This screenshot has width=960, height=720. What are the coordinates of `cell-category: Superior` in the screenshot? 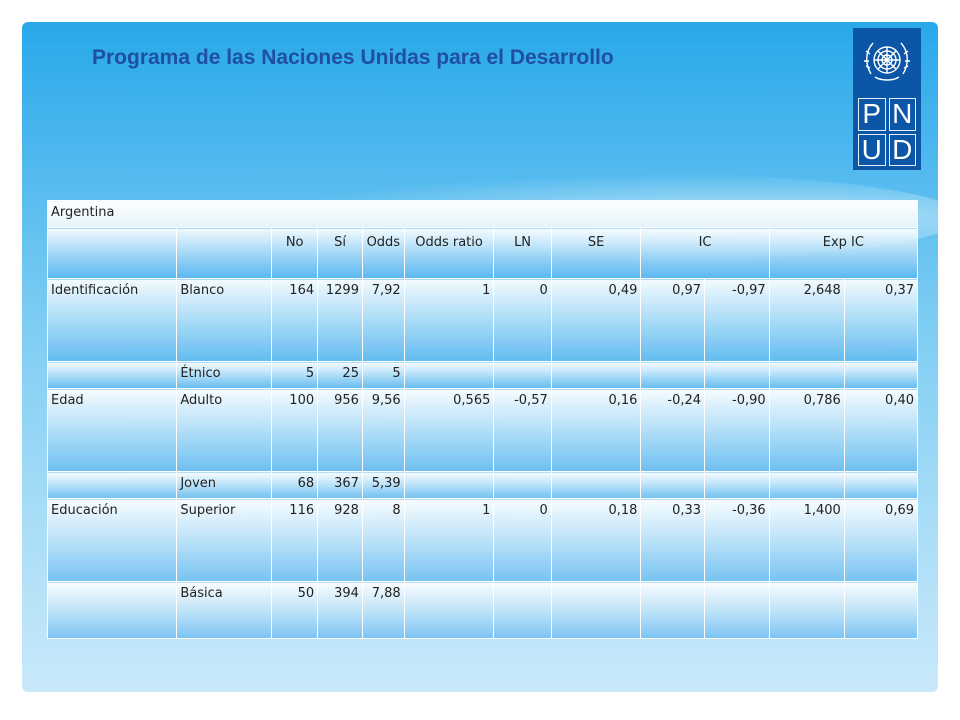 It's located at (224, 540).